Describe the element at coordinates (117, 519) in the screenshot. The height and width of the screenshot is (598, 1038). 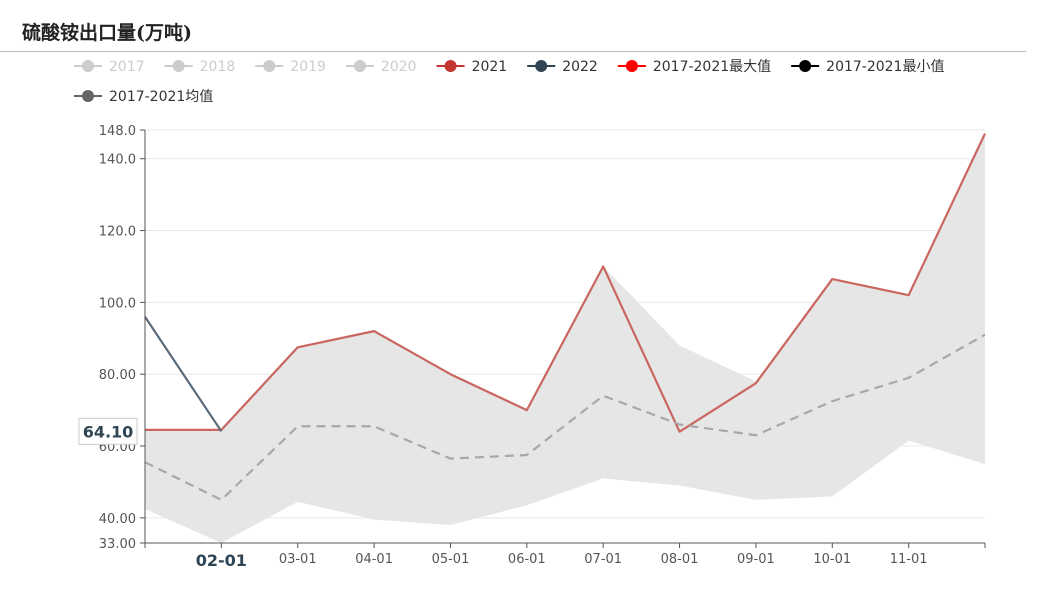
I see `y-tick-label: 40.00` at that location.